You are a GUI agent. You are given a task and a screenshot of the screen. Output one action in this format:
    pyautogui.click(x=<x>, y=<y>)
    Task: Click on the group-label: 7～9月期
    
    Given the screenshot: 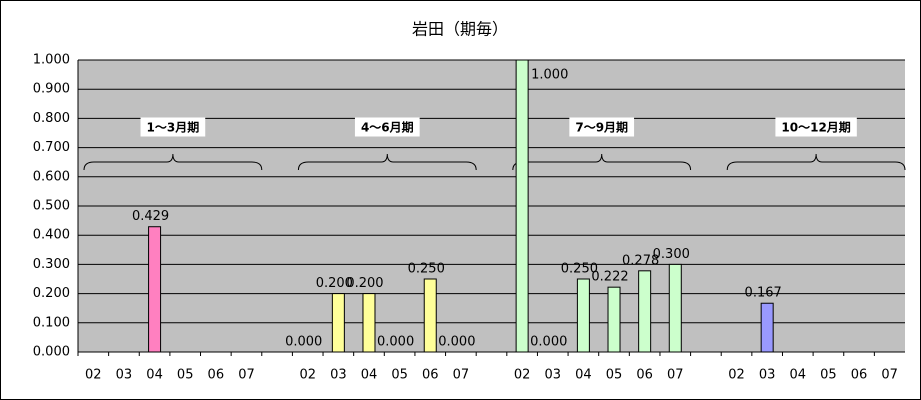 What is the action you would take?
    pyautogui.click(x=601, y=127)
    